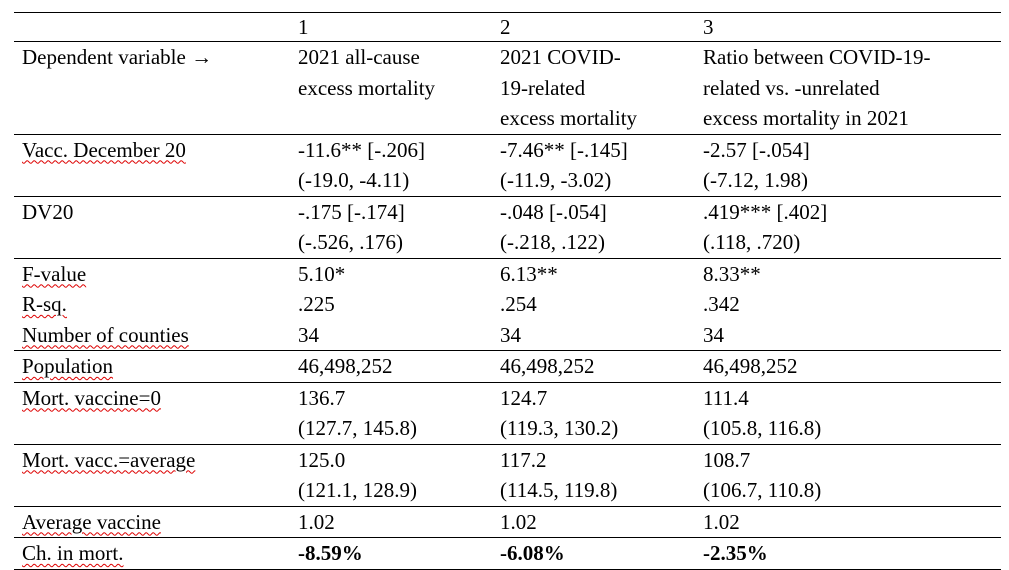  What do you see at coordinates (152, 273) in the screenshot?
I see `row-label: F-value` at bounding box center [152, 273].